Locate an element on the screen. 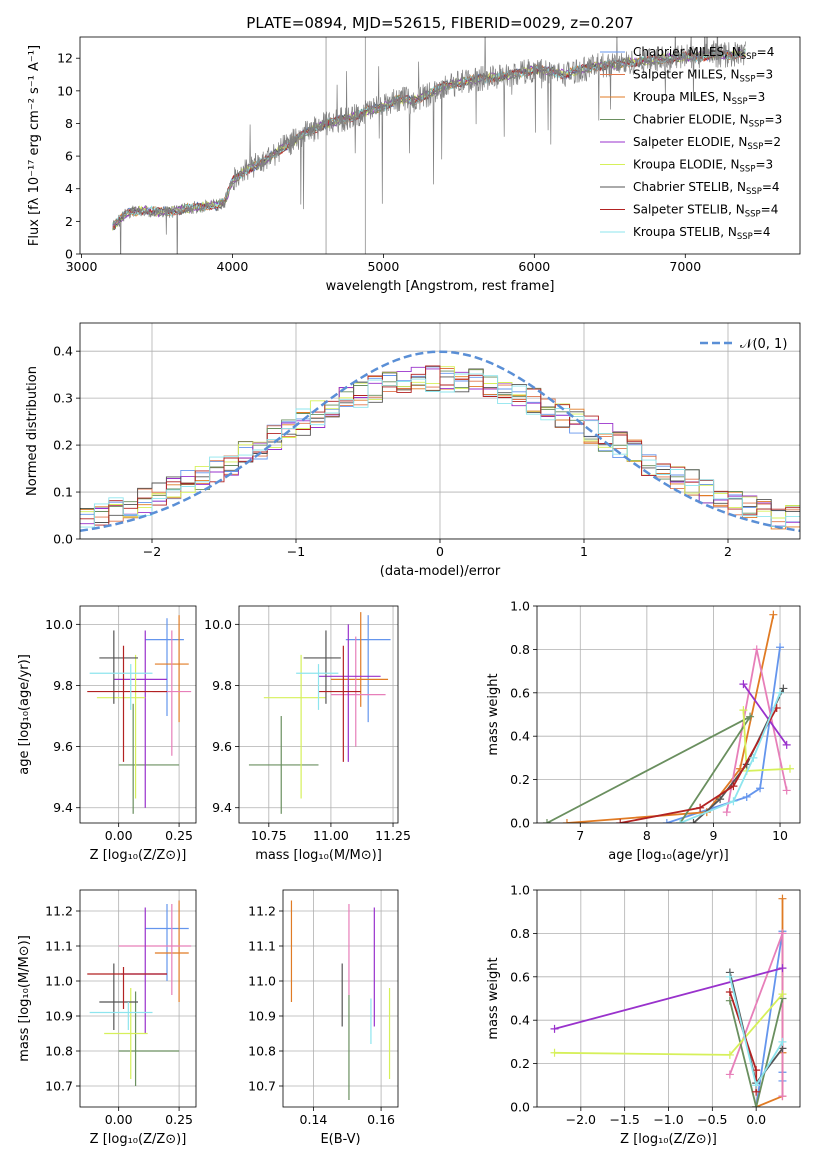 The height and width of the screenshot is (1174, 819). legend-label: Salpeter MILES, NSSP=3 is located at coordinates (703, 76).